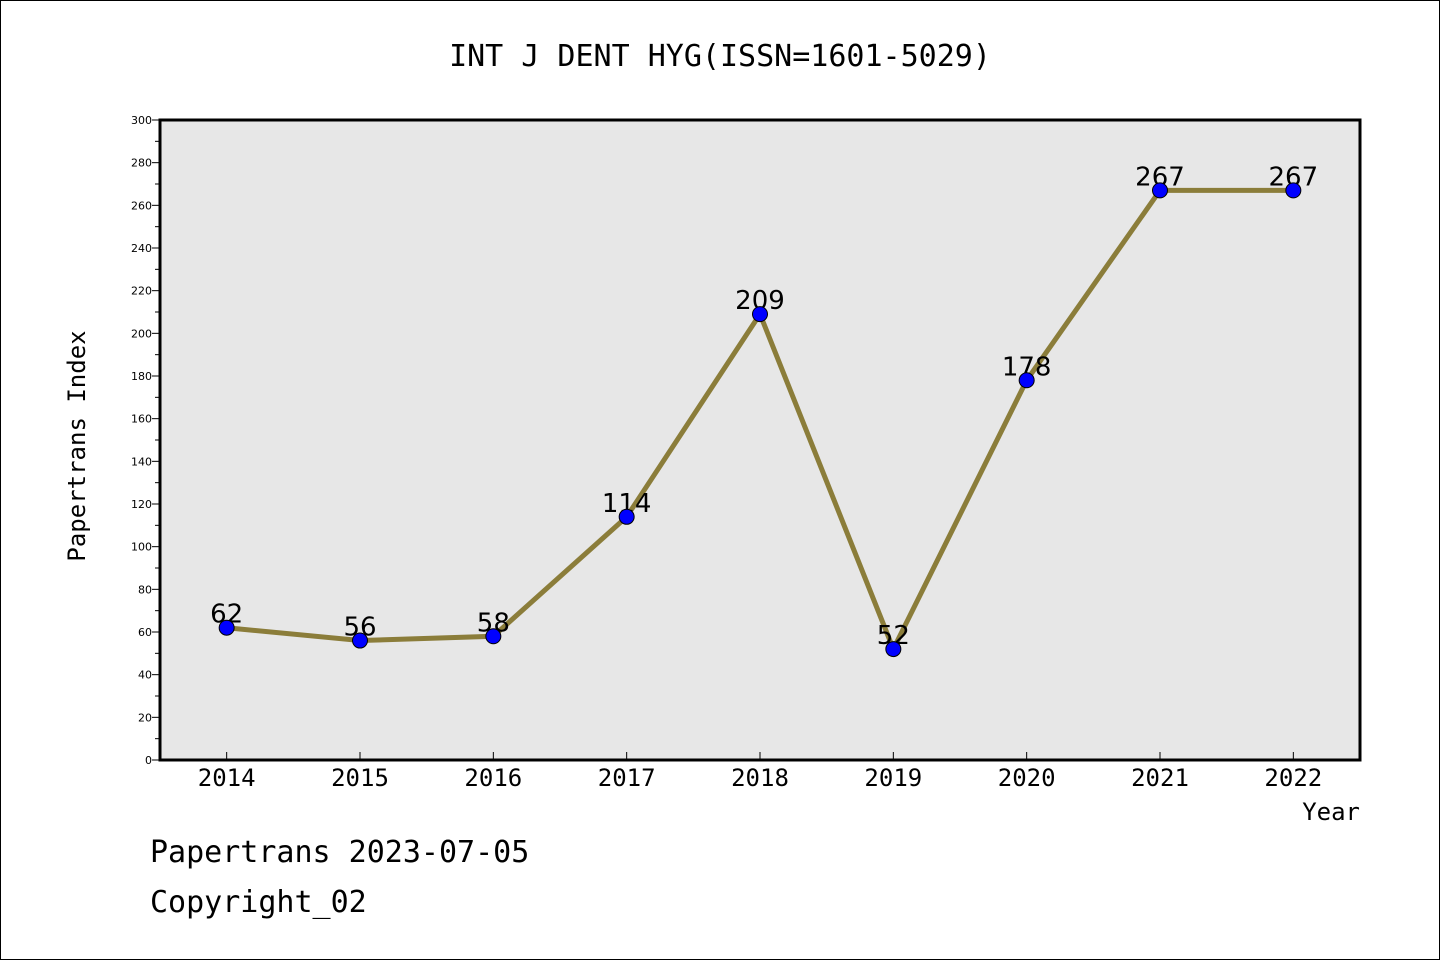 The image size is (1440, 960). I want to click on x-axis-label: Year, so click(1331, 812).